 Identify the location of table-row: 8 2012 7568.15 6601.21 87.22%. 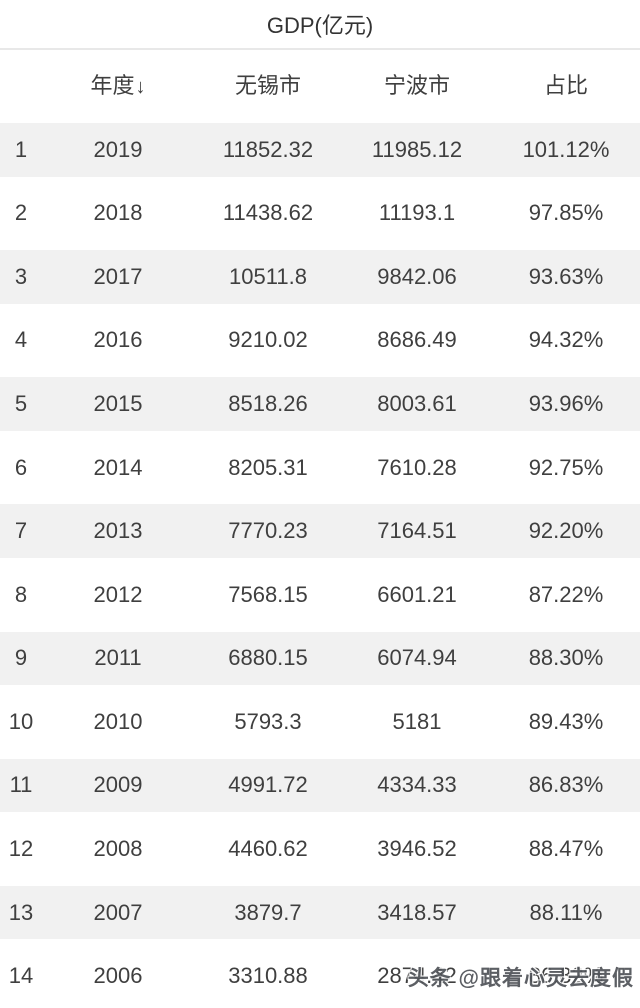
(320, 594).